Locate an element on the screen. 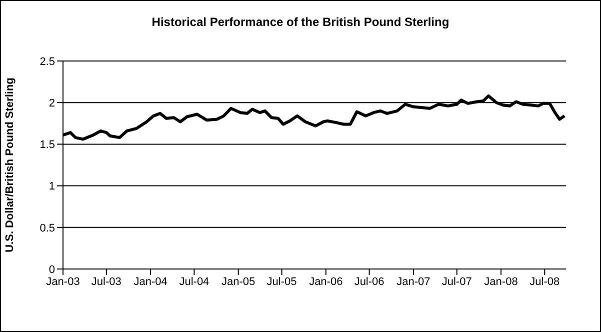 Image resolution: width=601 pixels, height=332 pixels. y-tick-label: 0 is located at coordinates (51, 270).